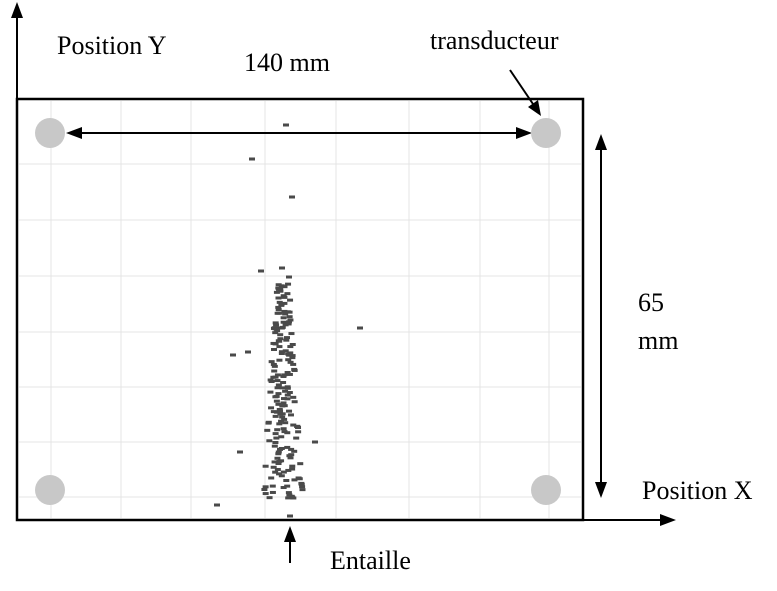 The image size is (777, 591). I want to click on transducer-top-right, so click(546, 133).